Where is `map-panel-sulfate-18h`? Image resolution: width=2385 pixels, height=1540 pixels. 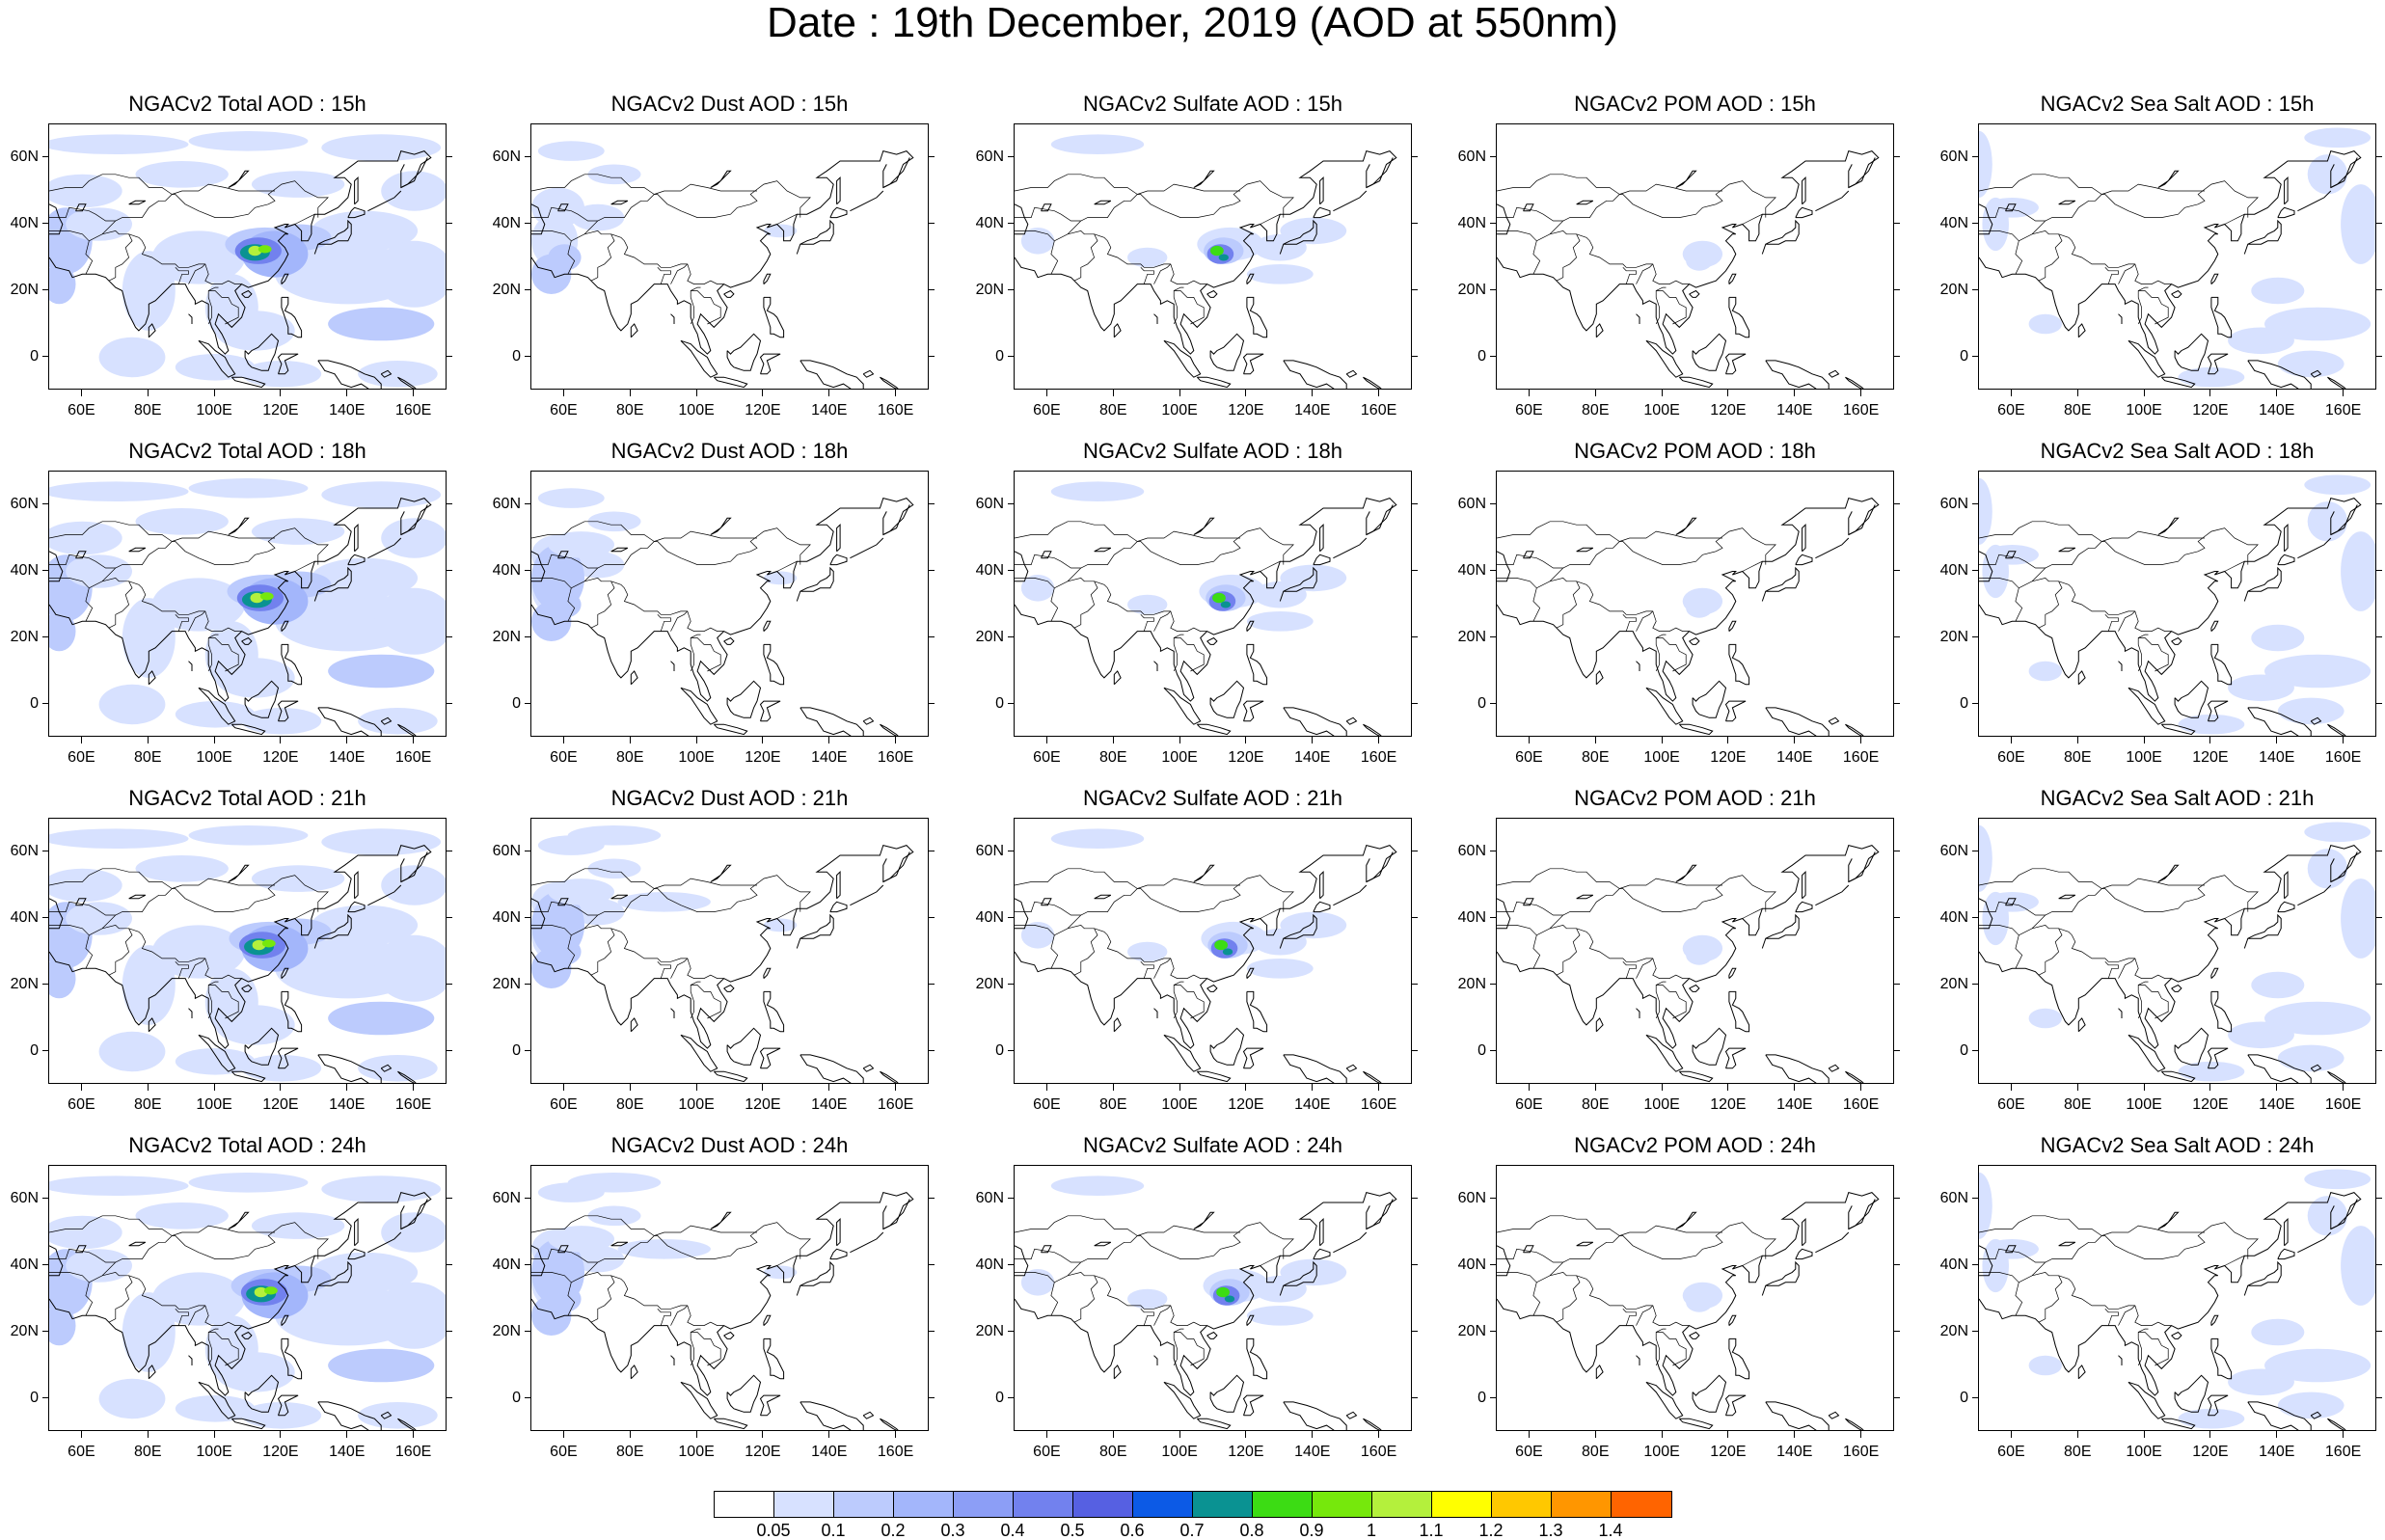 map-panel-sulfate-18h is located at coordinates (1213, 604).